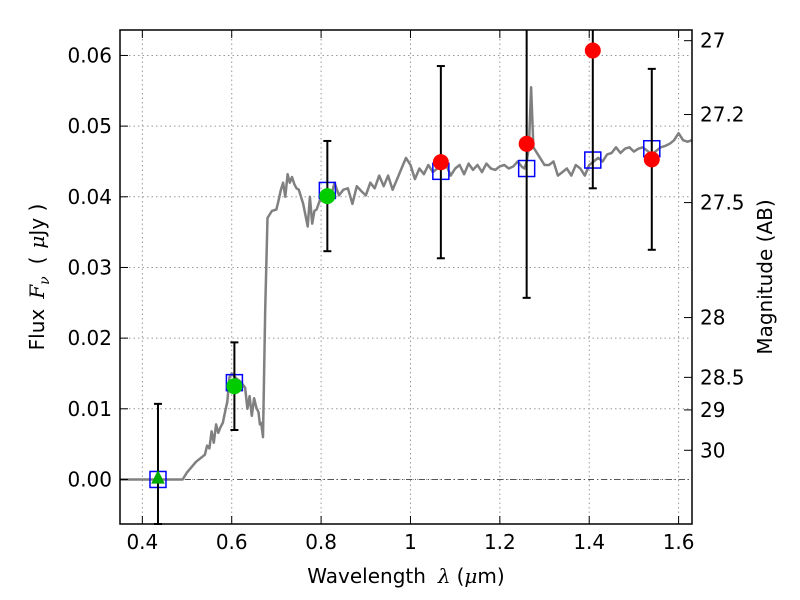 This screenshot has width=800, height=600. What do you see at coordinates (37, 261) in the screenshot?
I see `y-axis-unit-open: (` at bounding box center [37, 261].